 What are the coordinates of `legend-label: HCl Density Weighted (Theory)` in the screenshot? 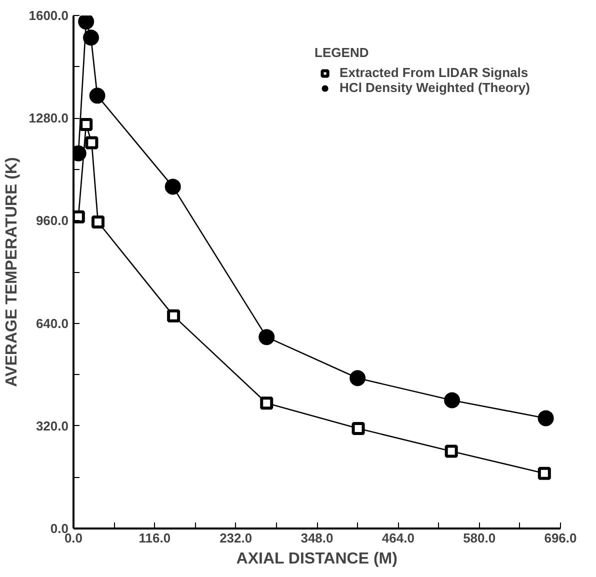 It's located at (435, 87).